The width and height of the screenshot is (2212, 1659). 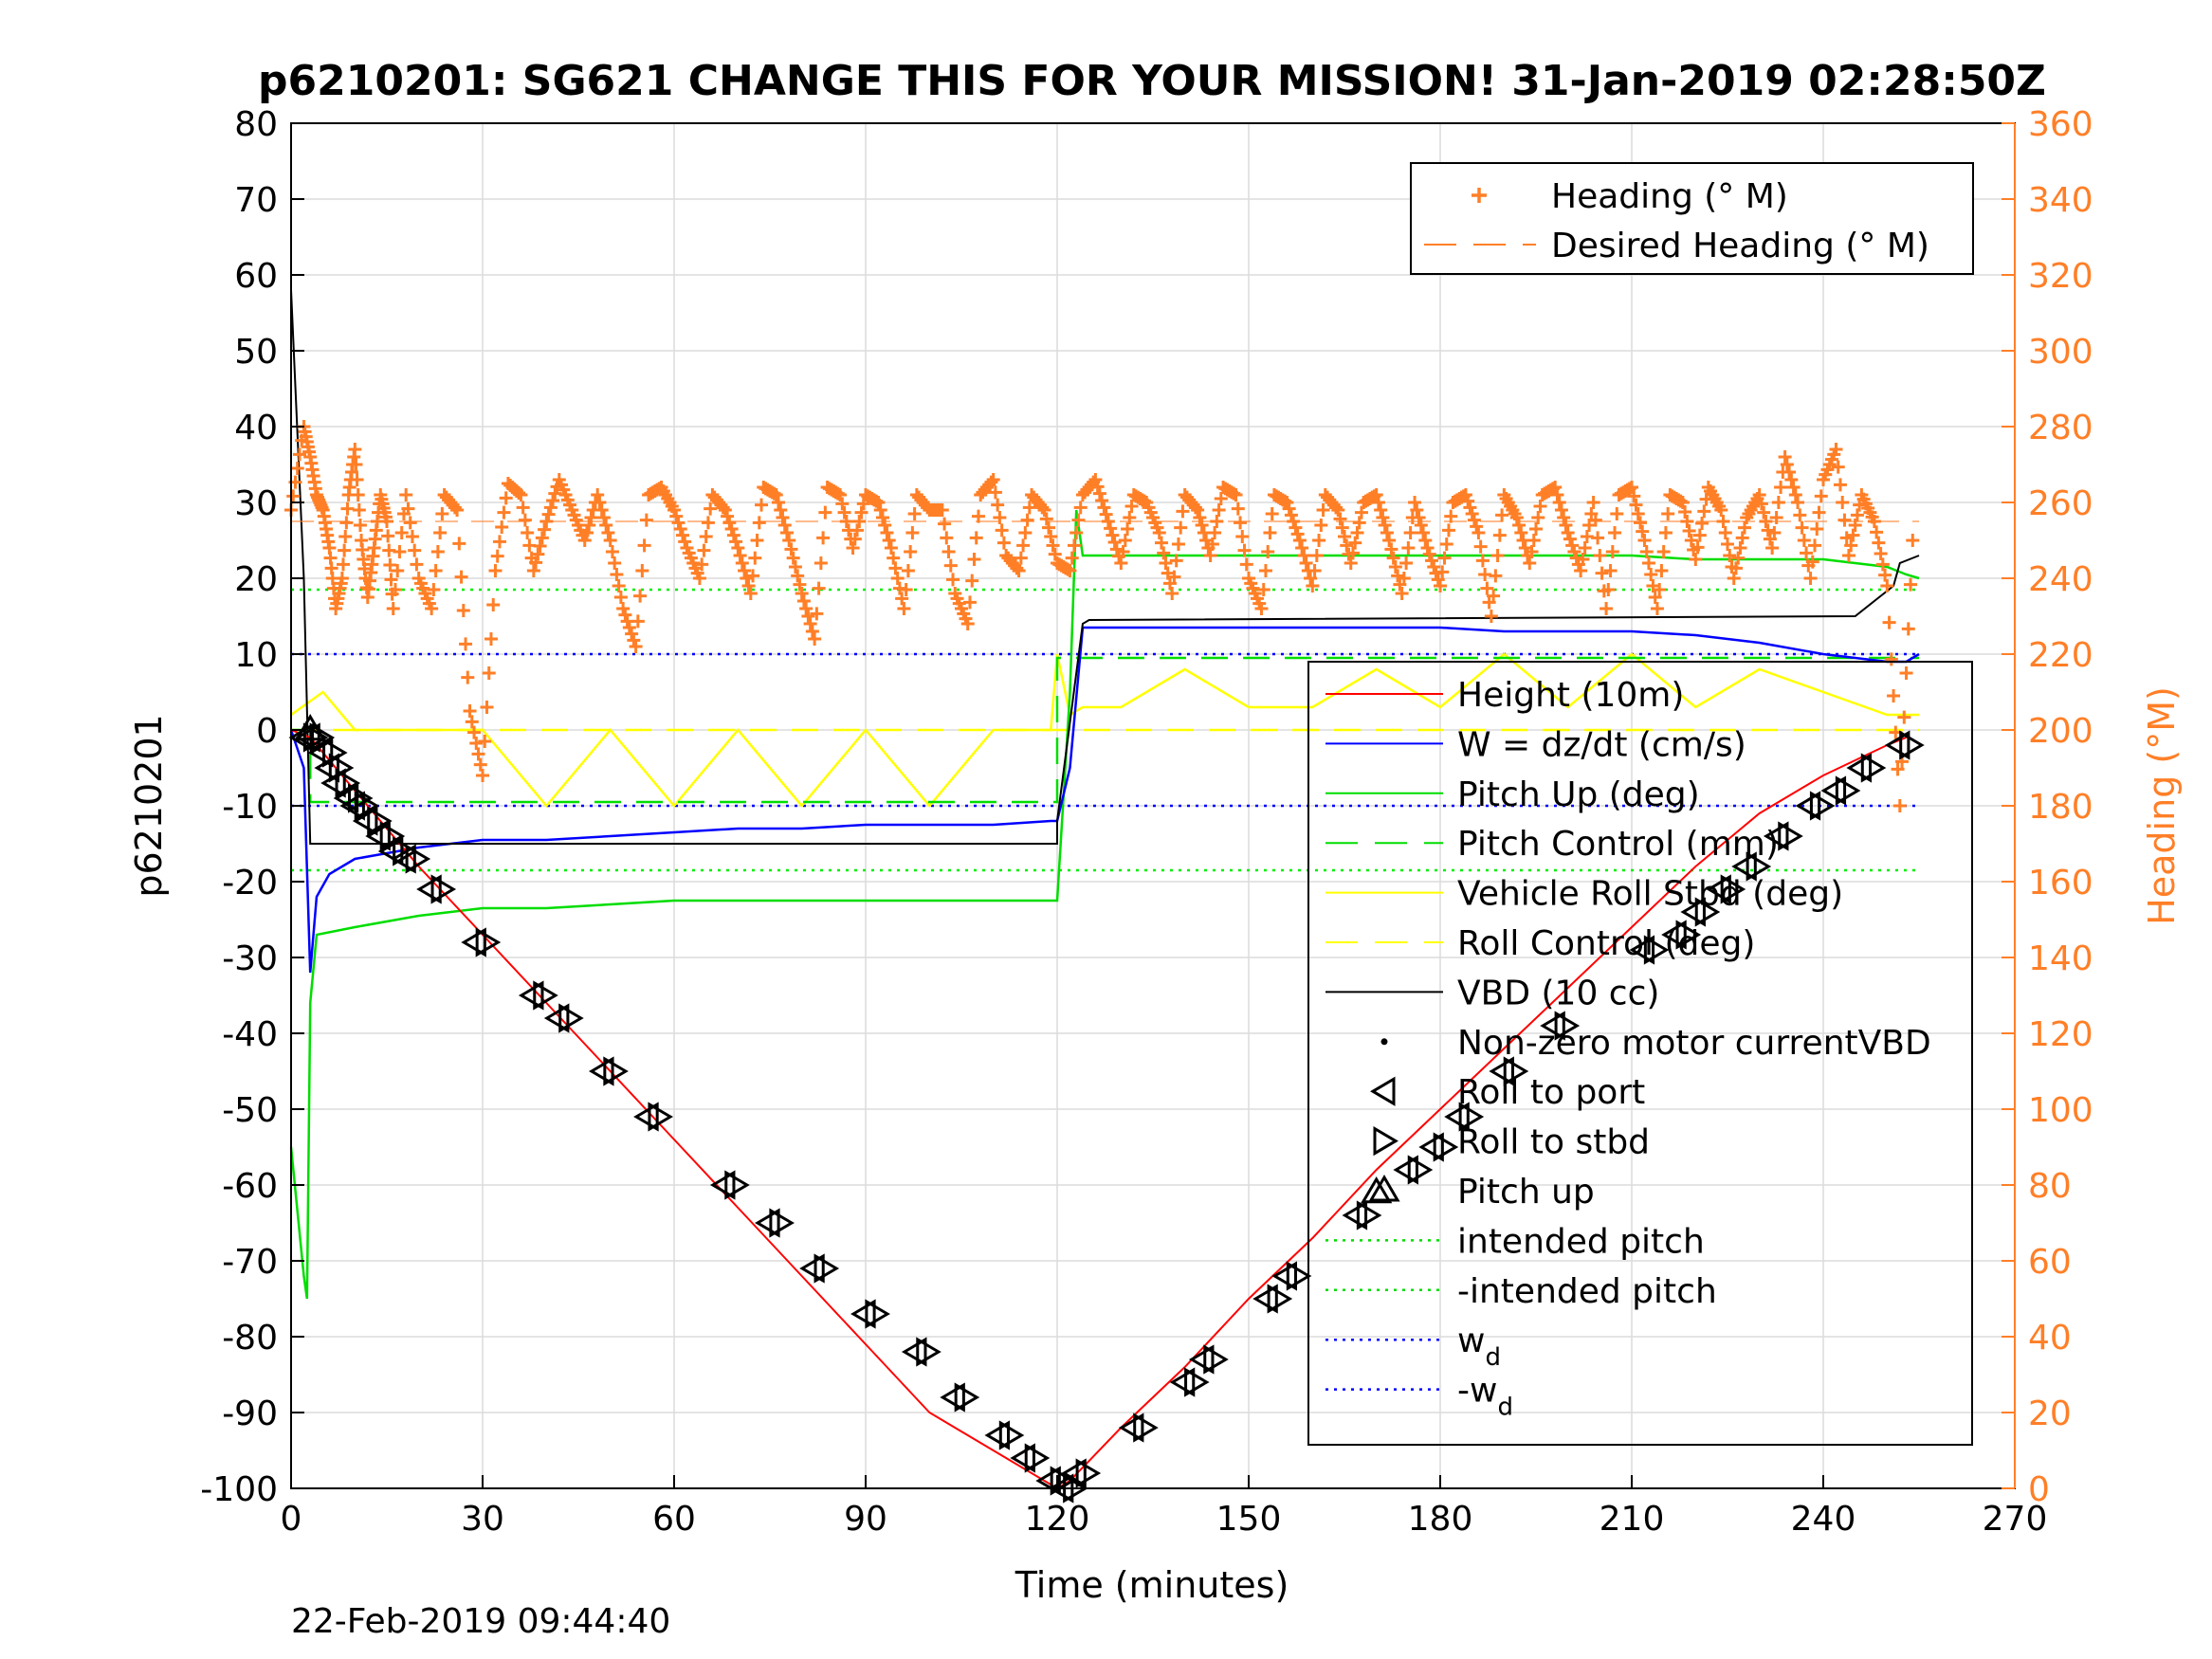 What do you see at coordinates (1740, 246) in the screenshot?
I see `legend-heading-label: Desired Heading (° M)` at bounding box center [1740, 246].